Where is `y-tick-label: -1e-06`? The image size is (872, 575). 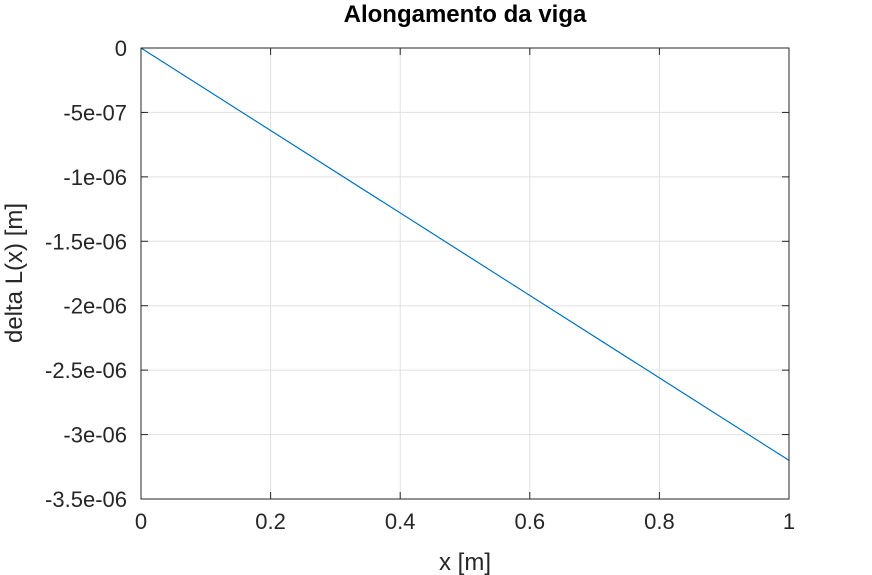
y-tick-label: -1e-06 is located at coordinates (95, 177).